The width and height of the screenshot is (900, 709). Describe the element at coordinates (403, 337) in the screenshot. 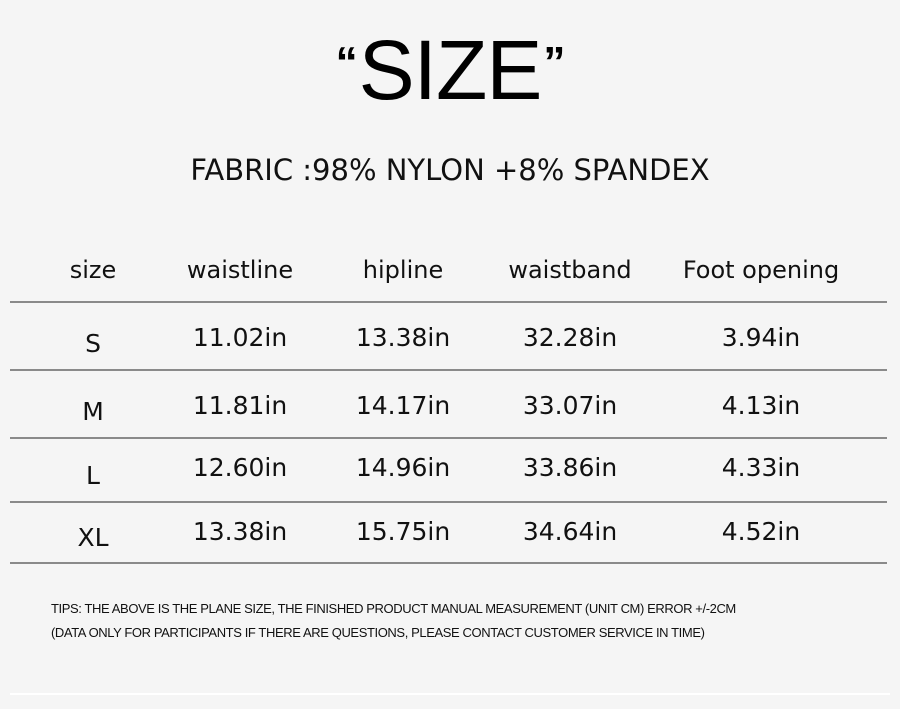

I see `hipline-cell: 13.38in` at that location.